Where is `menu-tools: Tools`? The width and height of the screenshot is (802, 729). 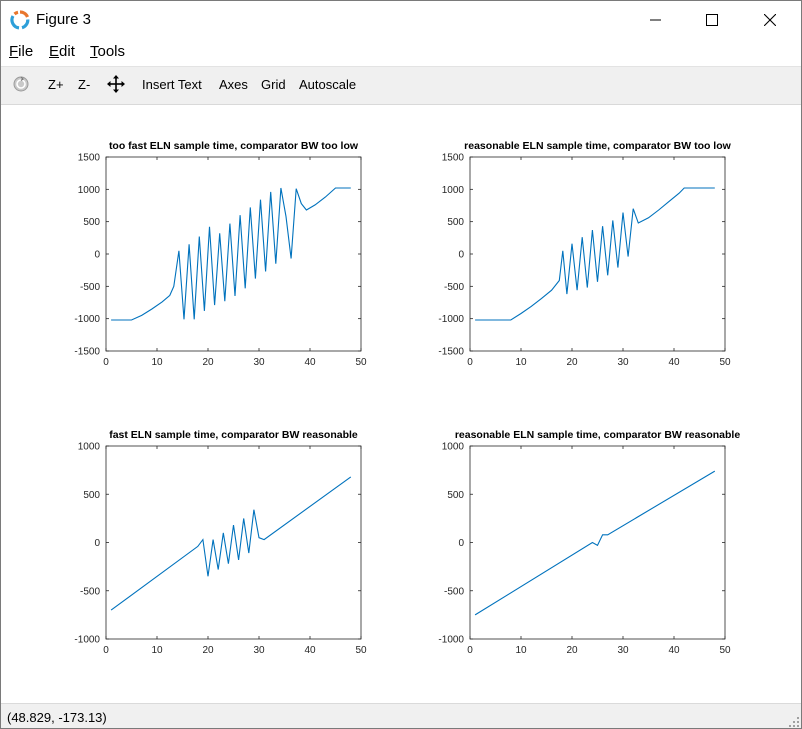
menu-tools: Tools is located at coordinates (107, 51).